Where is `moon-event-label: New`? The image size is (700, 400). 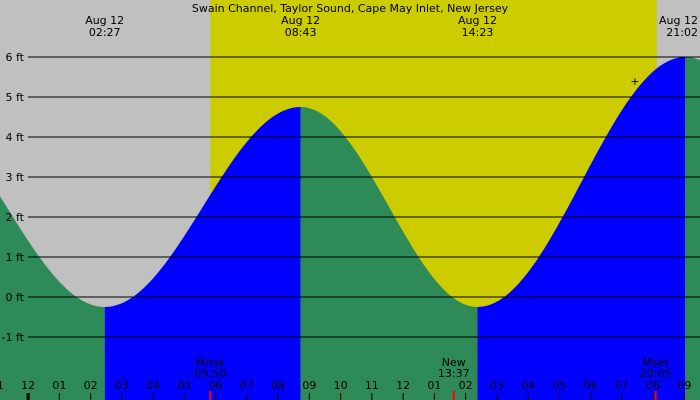 moon-event-label: New is located at coordinates (454, 362).